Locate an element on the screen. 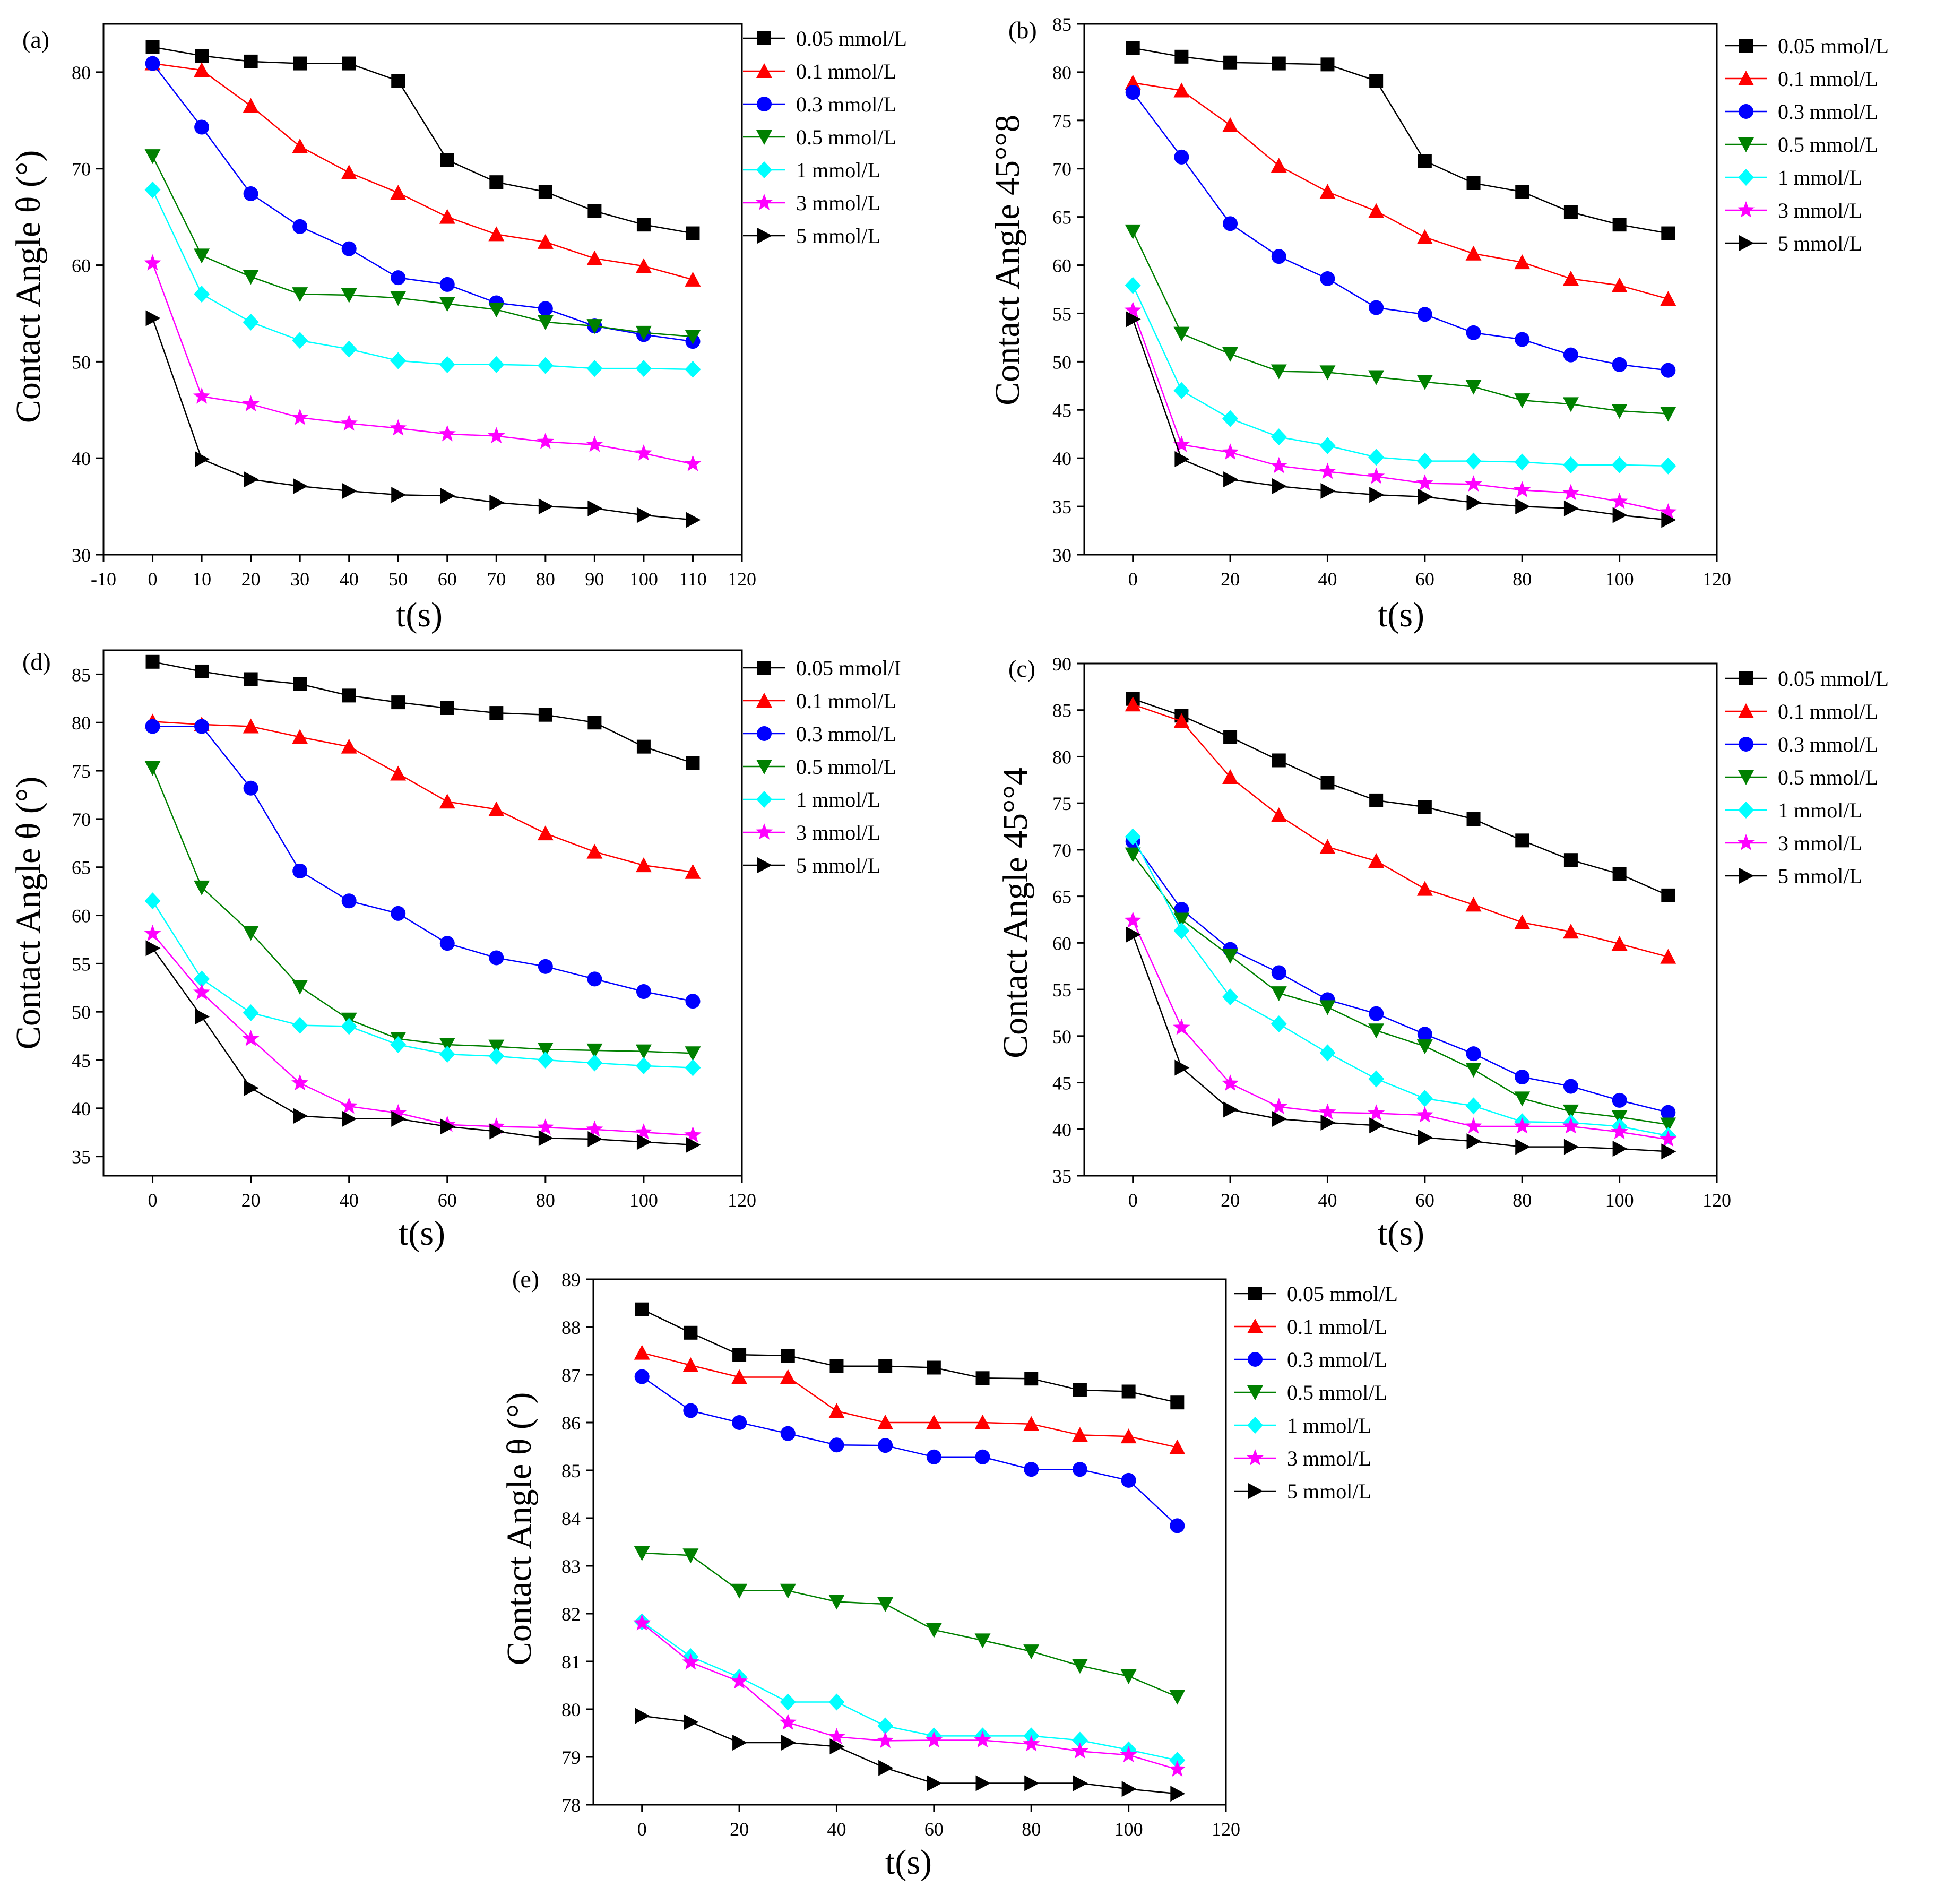  y-tick-label: 84 is located at coordinates (571, 1519).